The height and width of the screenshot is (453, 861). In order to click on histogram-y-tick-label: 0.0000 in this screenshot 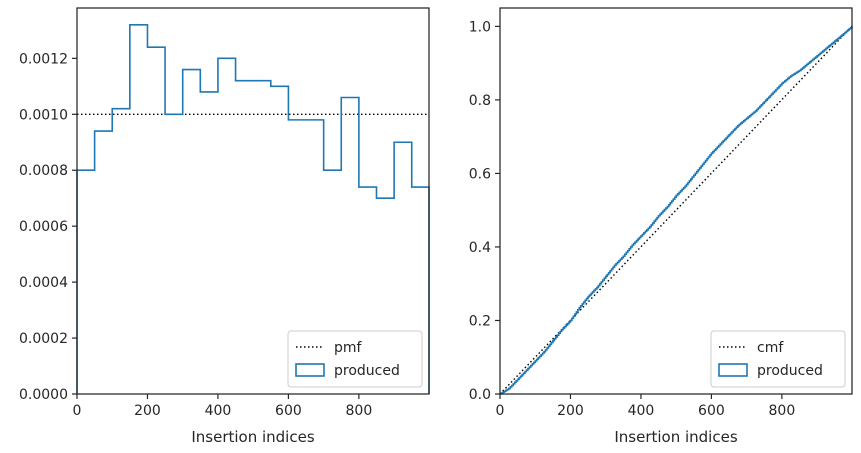, I will do `click(43, 395)`.